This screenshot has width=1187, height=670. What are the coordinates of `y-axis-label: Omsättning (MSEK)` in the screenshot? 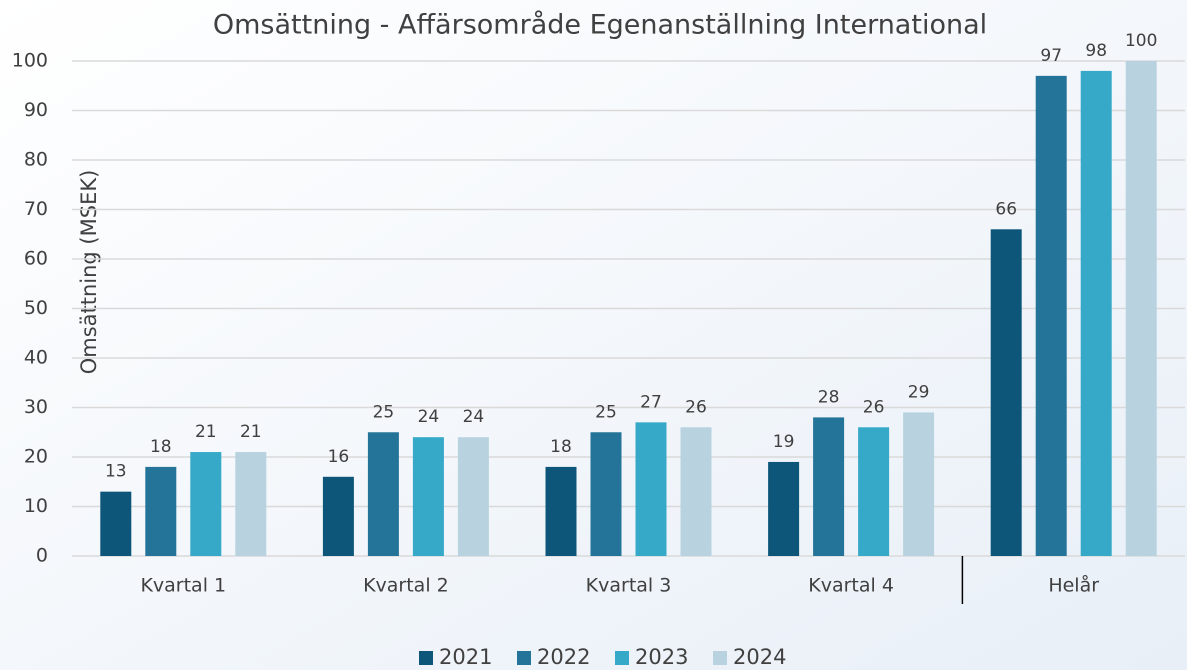 It's located at (89, 272).